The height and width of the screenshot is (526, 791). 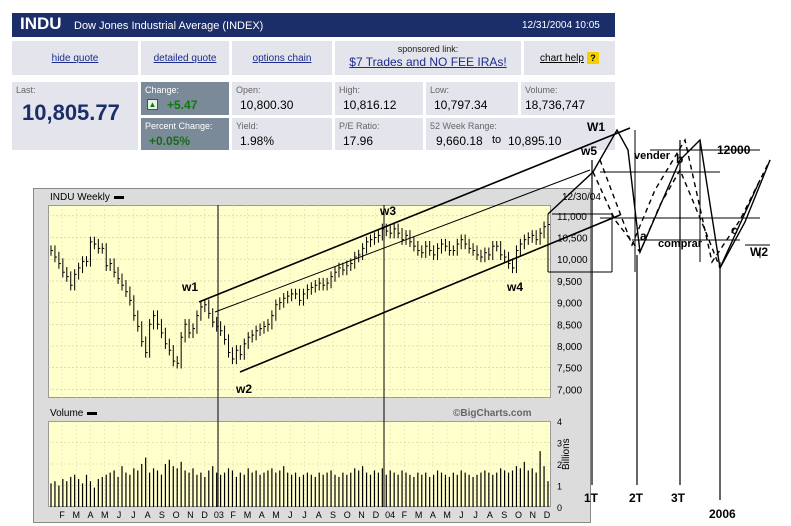 What do you see at coordinates (170, 141) in the screenshot?
I see `pct-change-value: +0.05%` at bounding box center [170, 141].